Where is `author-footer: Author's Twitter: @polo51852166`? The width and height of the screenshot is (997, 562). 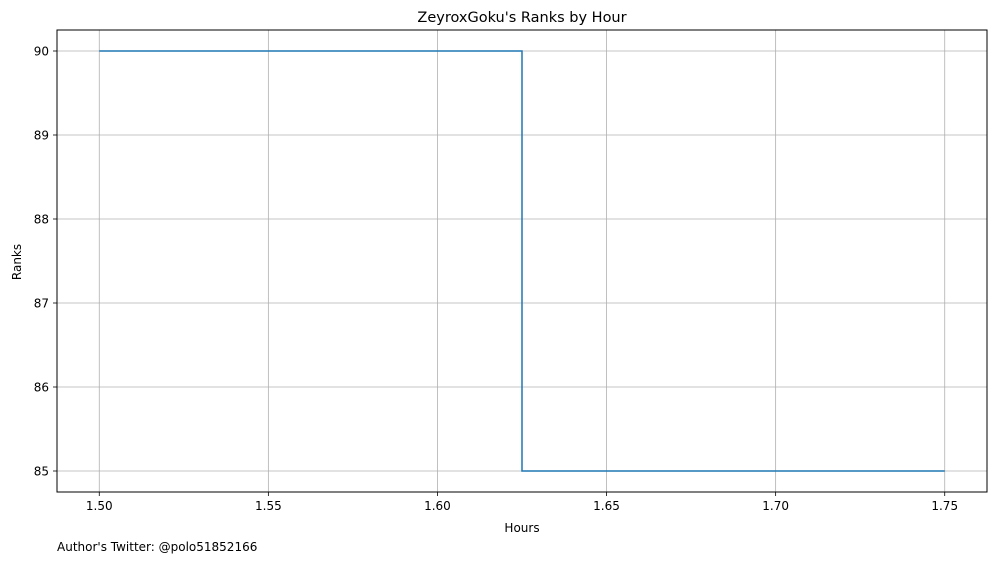
author-footer: Author's Twitter: @polo51852166 is located at coordinates (157, 547).